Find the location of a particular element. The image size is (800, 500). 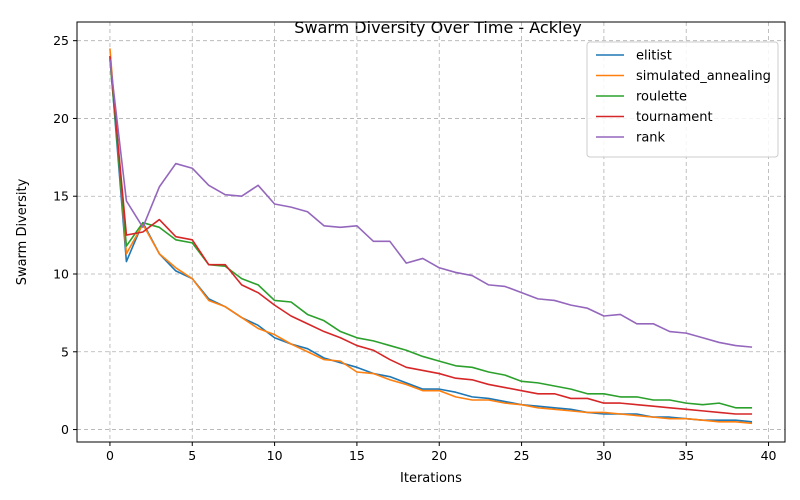

y-axis-ticks: 0 5 10 15 20 25 is located at coordinates (65, 235).